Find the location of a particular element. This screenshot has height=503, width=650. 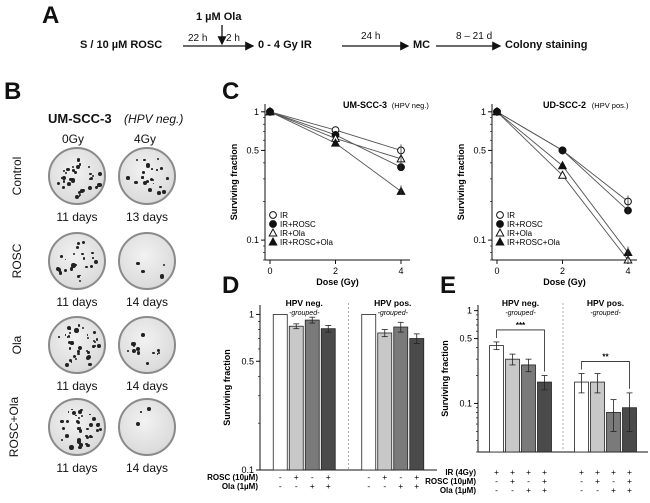

panel-label-c: C is located at coordinates (231, 91).